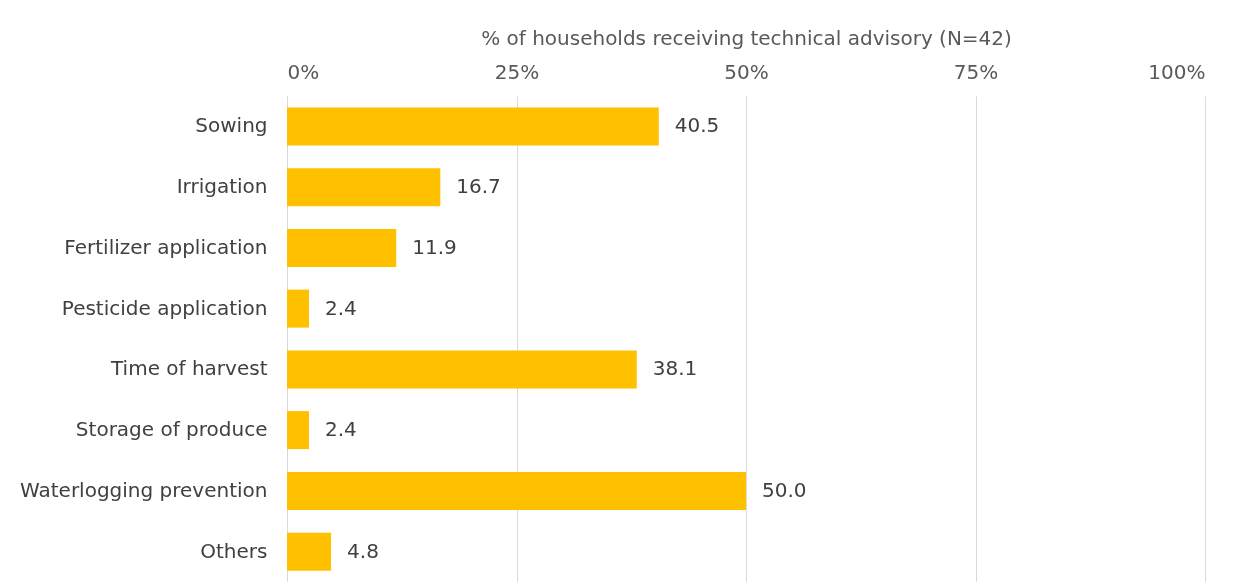 This screenshot has height=588, width=1244. Describe the element at coordinates (363, 550) in the screenshot. I see `data-label: 4.8` at that location.